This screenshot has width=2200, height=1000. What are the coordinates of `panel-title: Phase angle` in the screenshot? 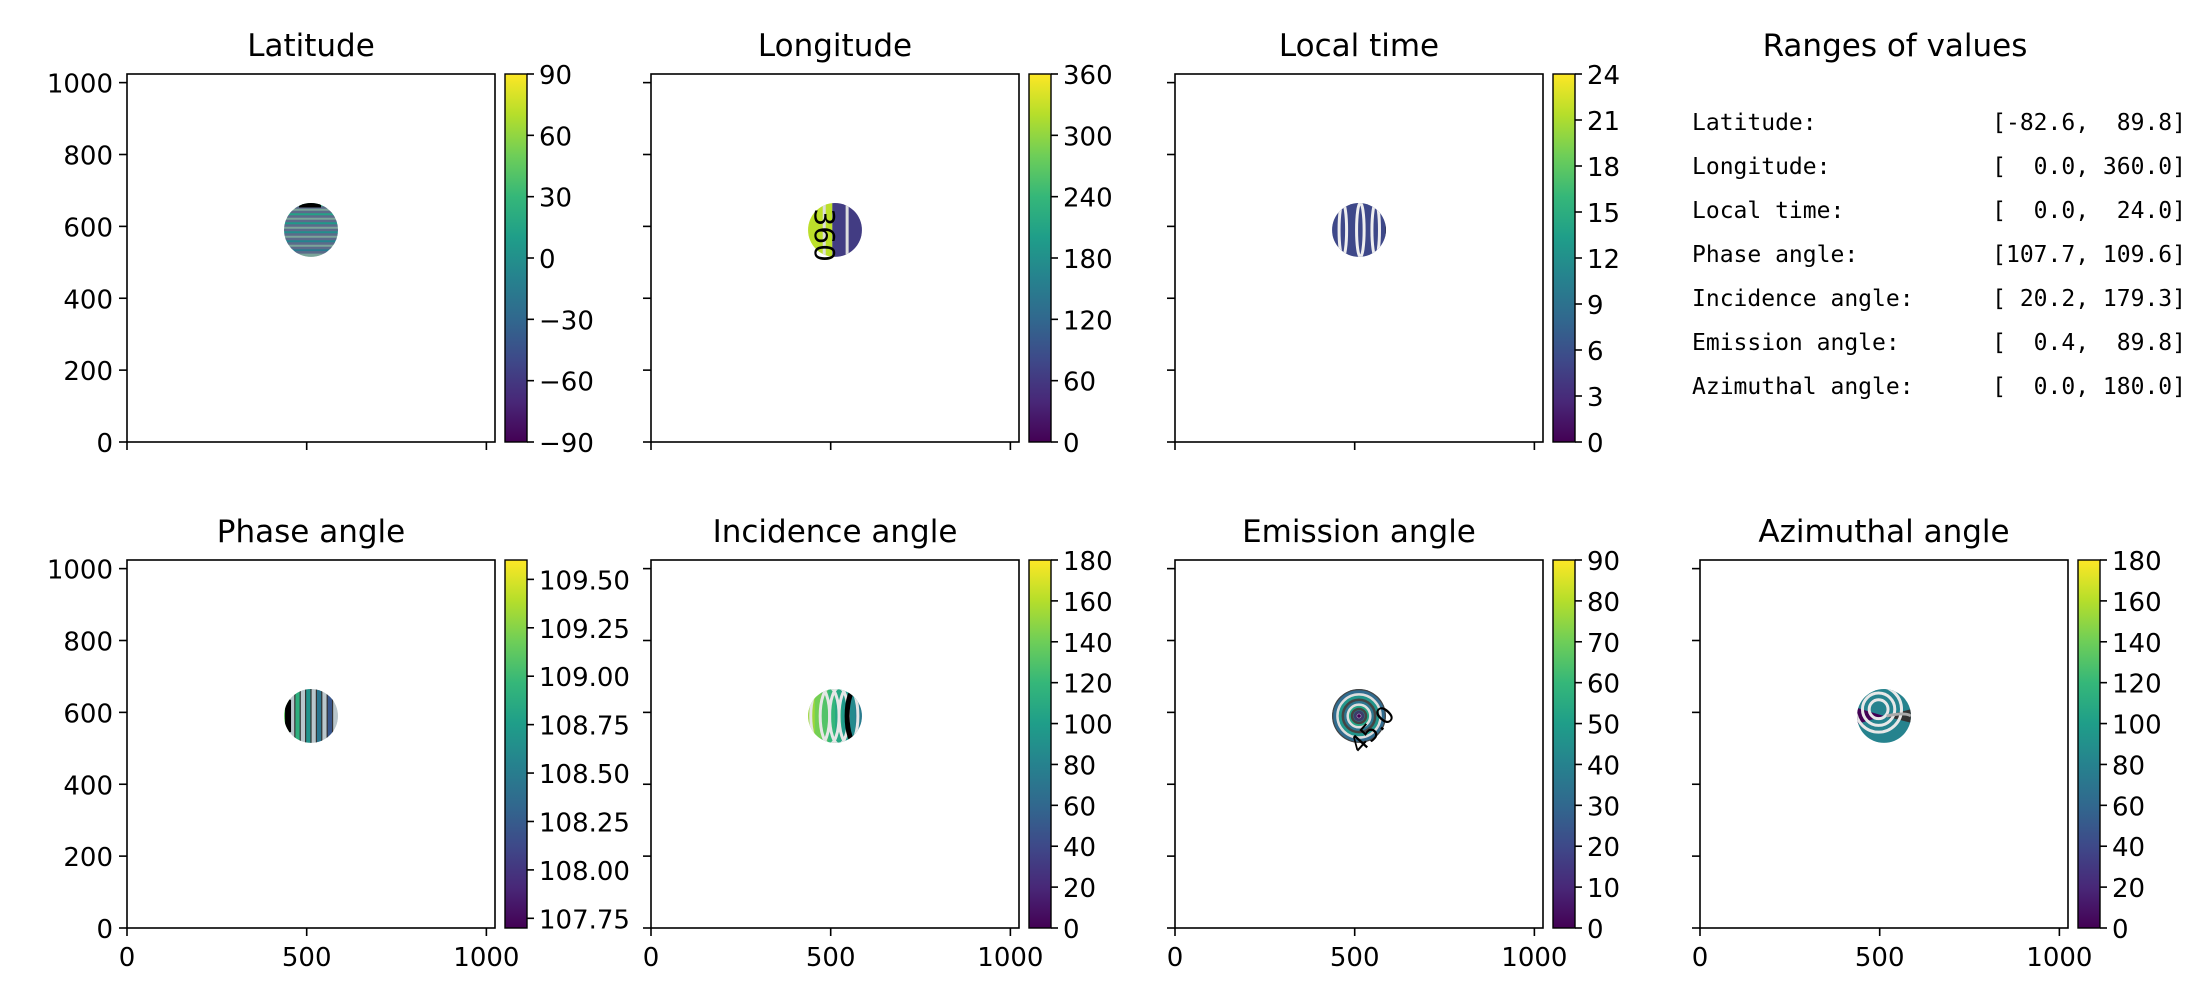 It's located at (311, 532).